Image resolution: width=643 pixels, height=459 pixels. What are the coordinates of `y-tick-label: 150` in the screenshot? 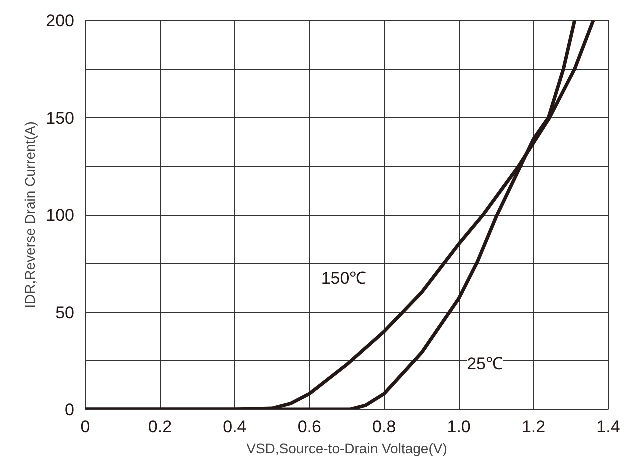 It's located at (60, 118).